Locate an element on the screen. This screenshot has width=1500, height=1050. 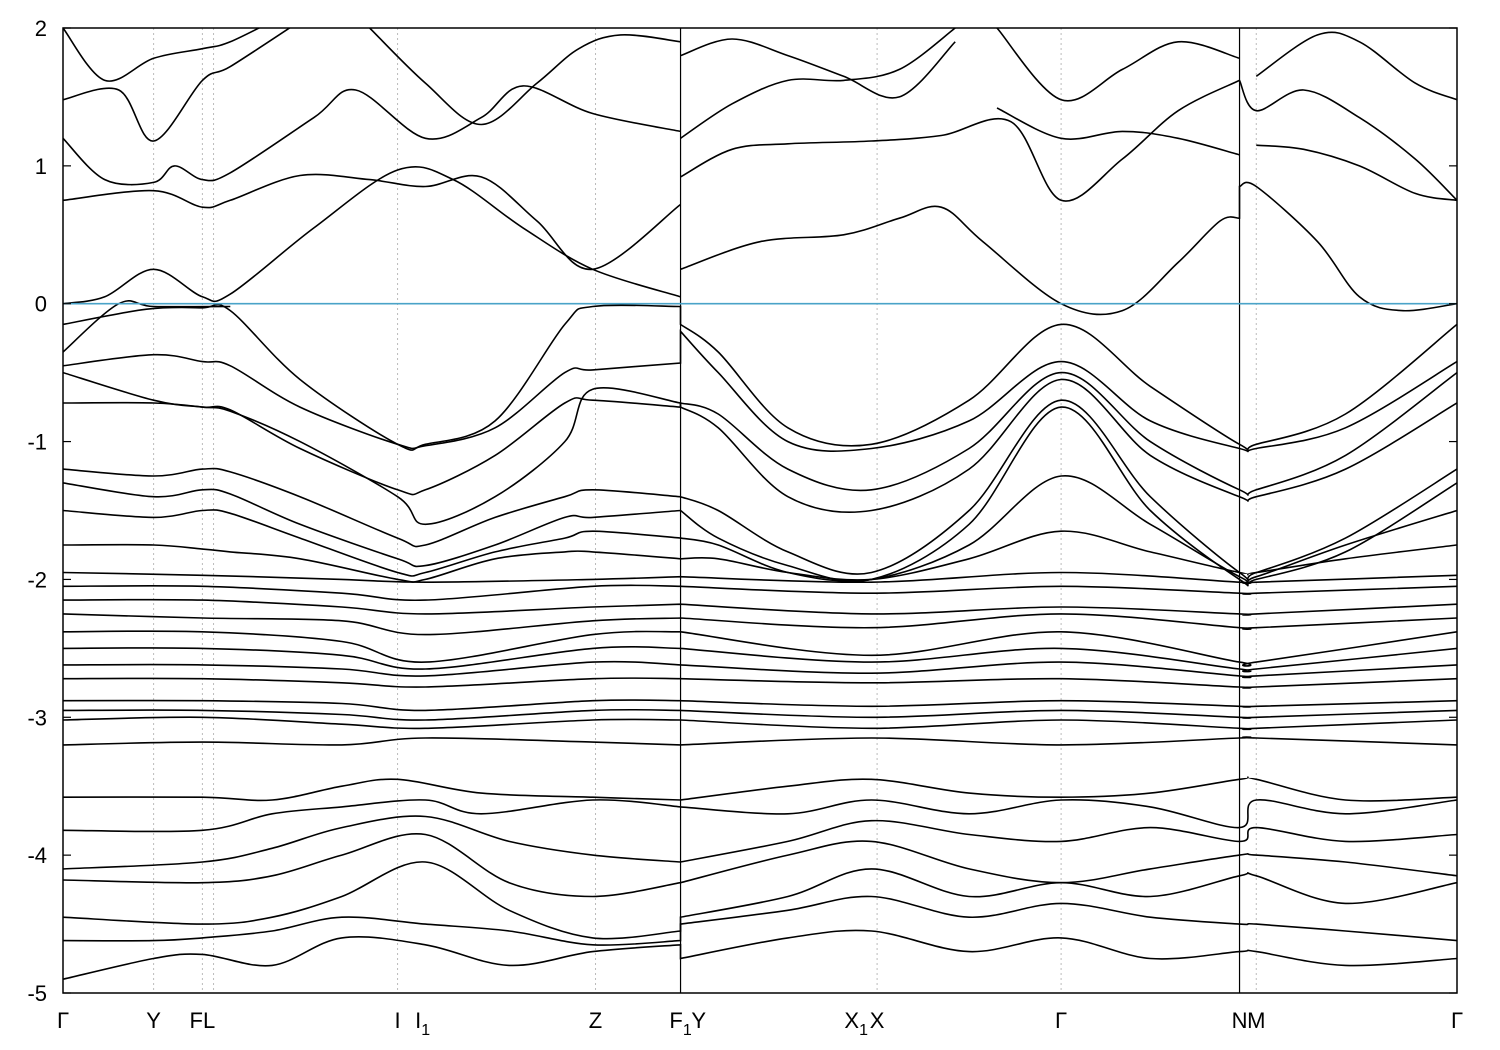
x-tick-main: Z is located at coordinates (595, 1020).